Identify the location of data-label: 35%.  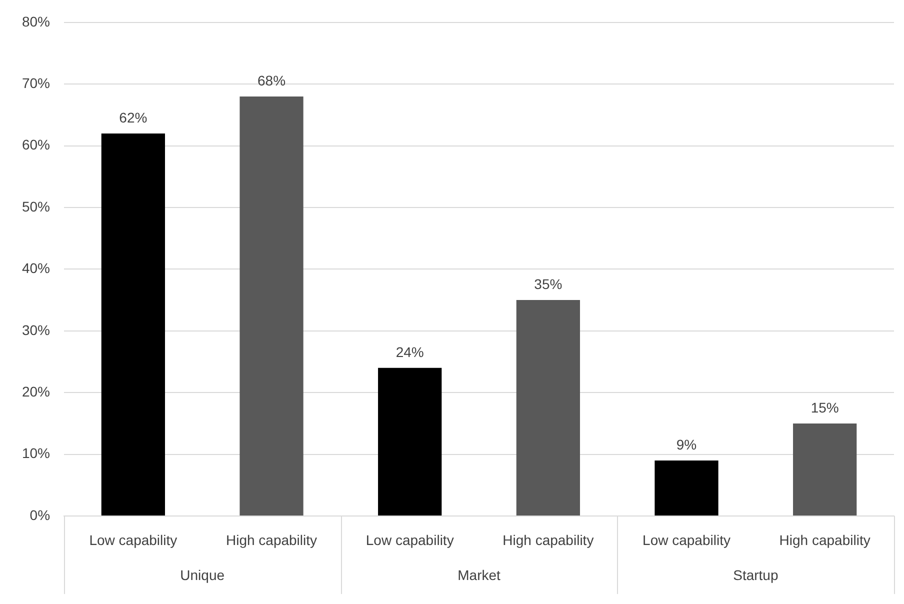
(548, 284).